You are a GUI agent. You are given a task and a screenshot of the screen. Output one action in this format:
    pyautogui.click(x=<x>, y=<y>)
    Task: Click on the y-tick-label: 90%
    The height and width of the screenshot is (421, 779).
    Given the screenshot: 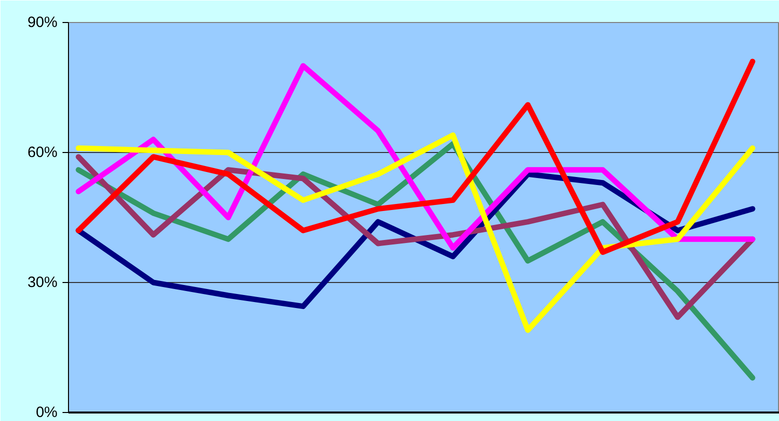 What is the action you would take?
    pyautogui.click(x=42, y=22)
    